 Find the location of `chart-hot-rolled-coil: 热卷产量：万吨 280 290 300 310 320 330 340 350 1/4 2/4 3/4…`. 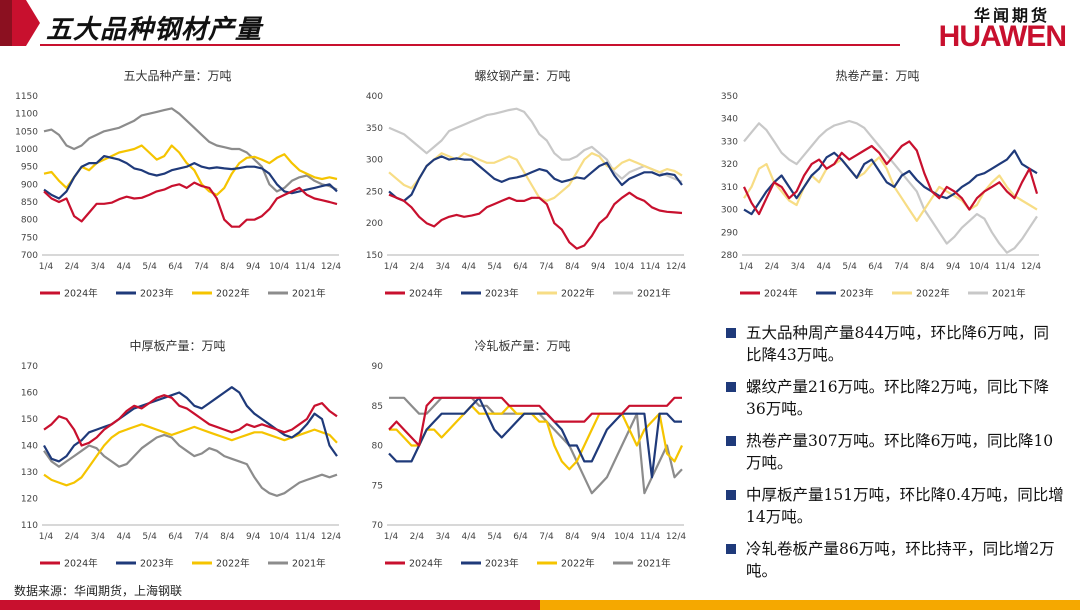

chart-hot-rolled-coil: 热卷产量：万吨 280 290 300 310 320 330 340 350 1/4 2/4 3/4… is located at coordinates (877, 184).